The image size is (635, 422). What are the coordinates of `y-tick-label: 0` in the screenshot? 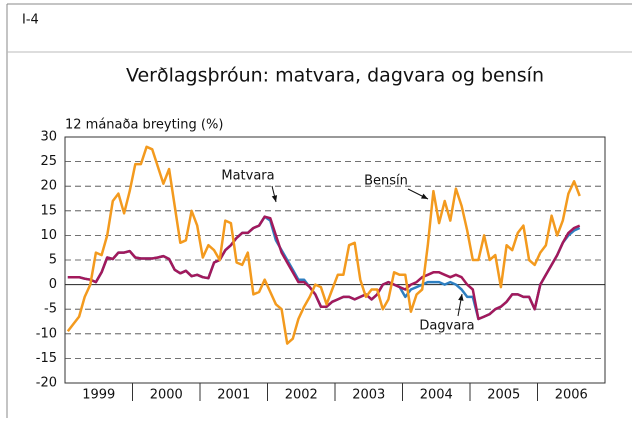 It's located at (53, 284).